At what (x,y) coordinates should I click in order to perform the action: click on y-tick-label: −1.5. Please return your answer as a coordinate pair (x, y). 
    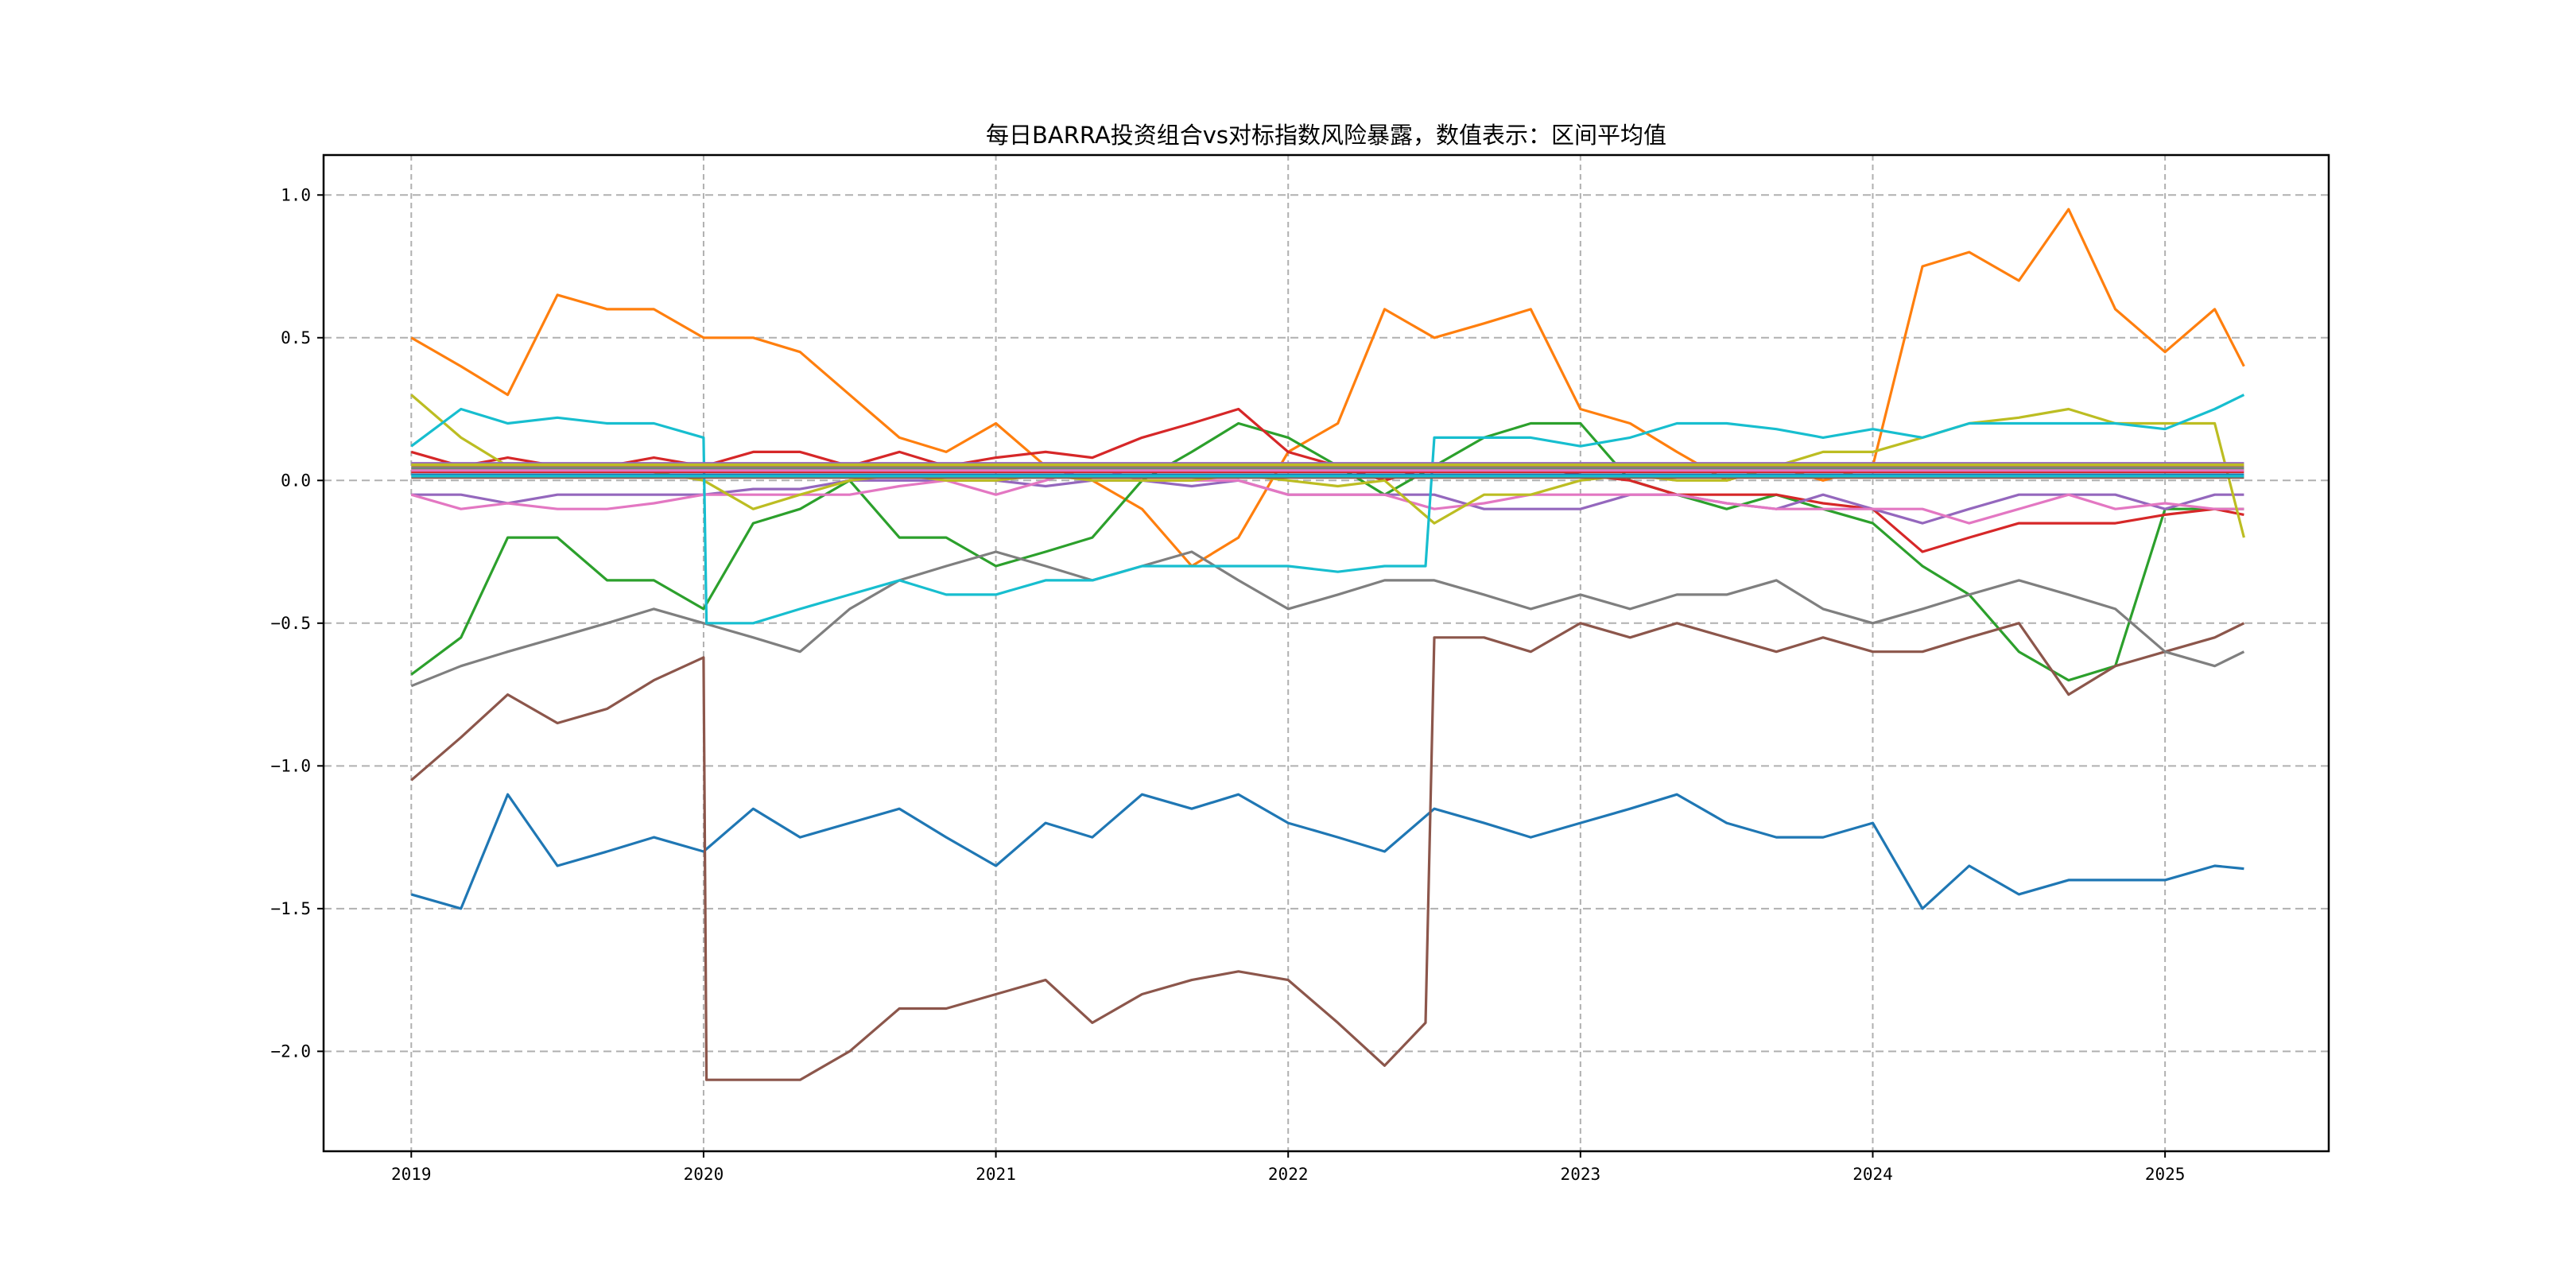
    Looking at the image, I should click on (291, 909).